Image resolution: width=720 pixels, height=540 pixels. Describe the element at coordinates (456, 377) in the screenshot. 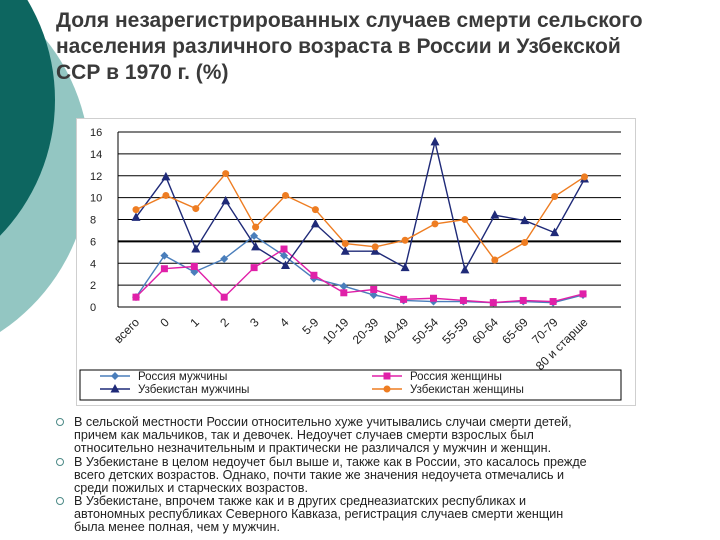

I see `legend-label: Россия женщины` at that location.